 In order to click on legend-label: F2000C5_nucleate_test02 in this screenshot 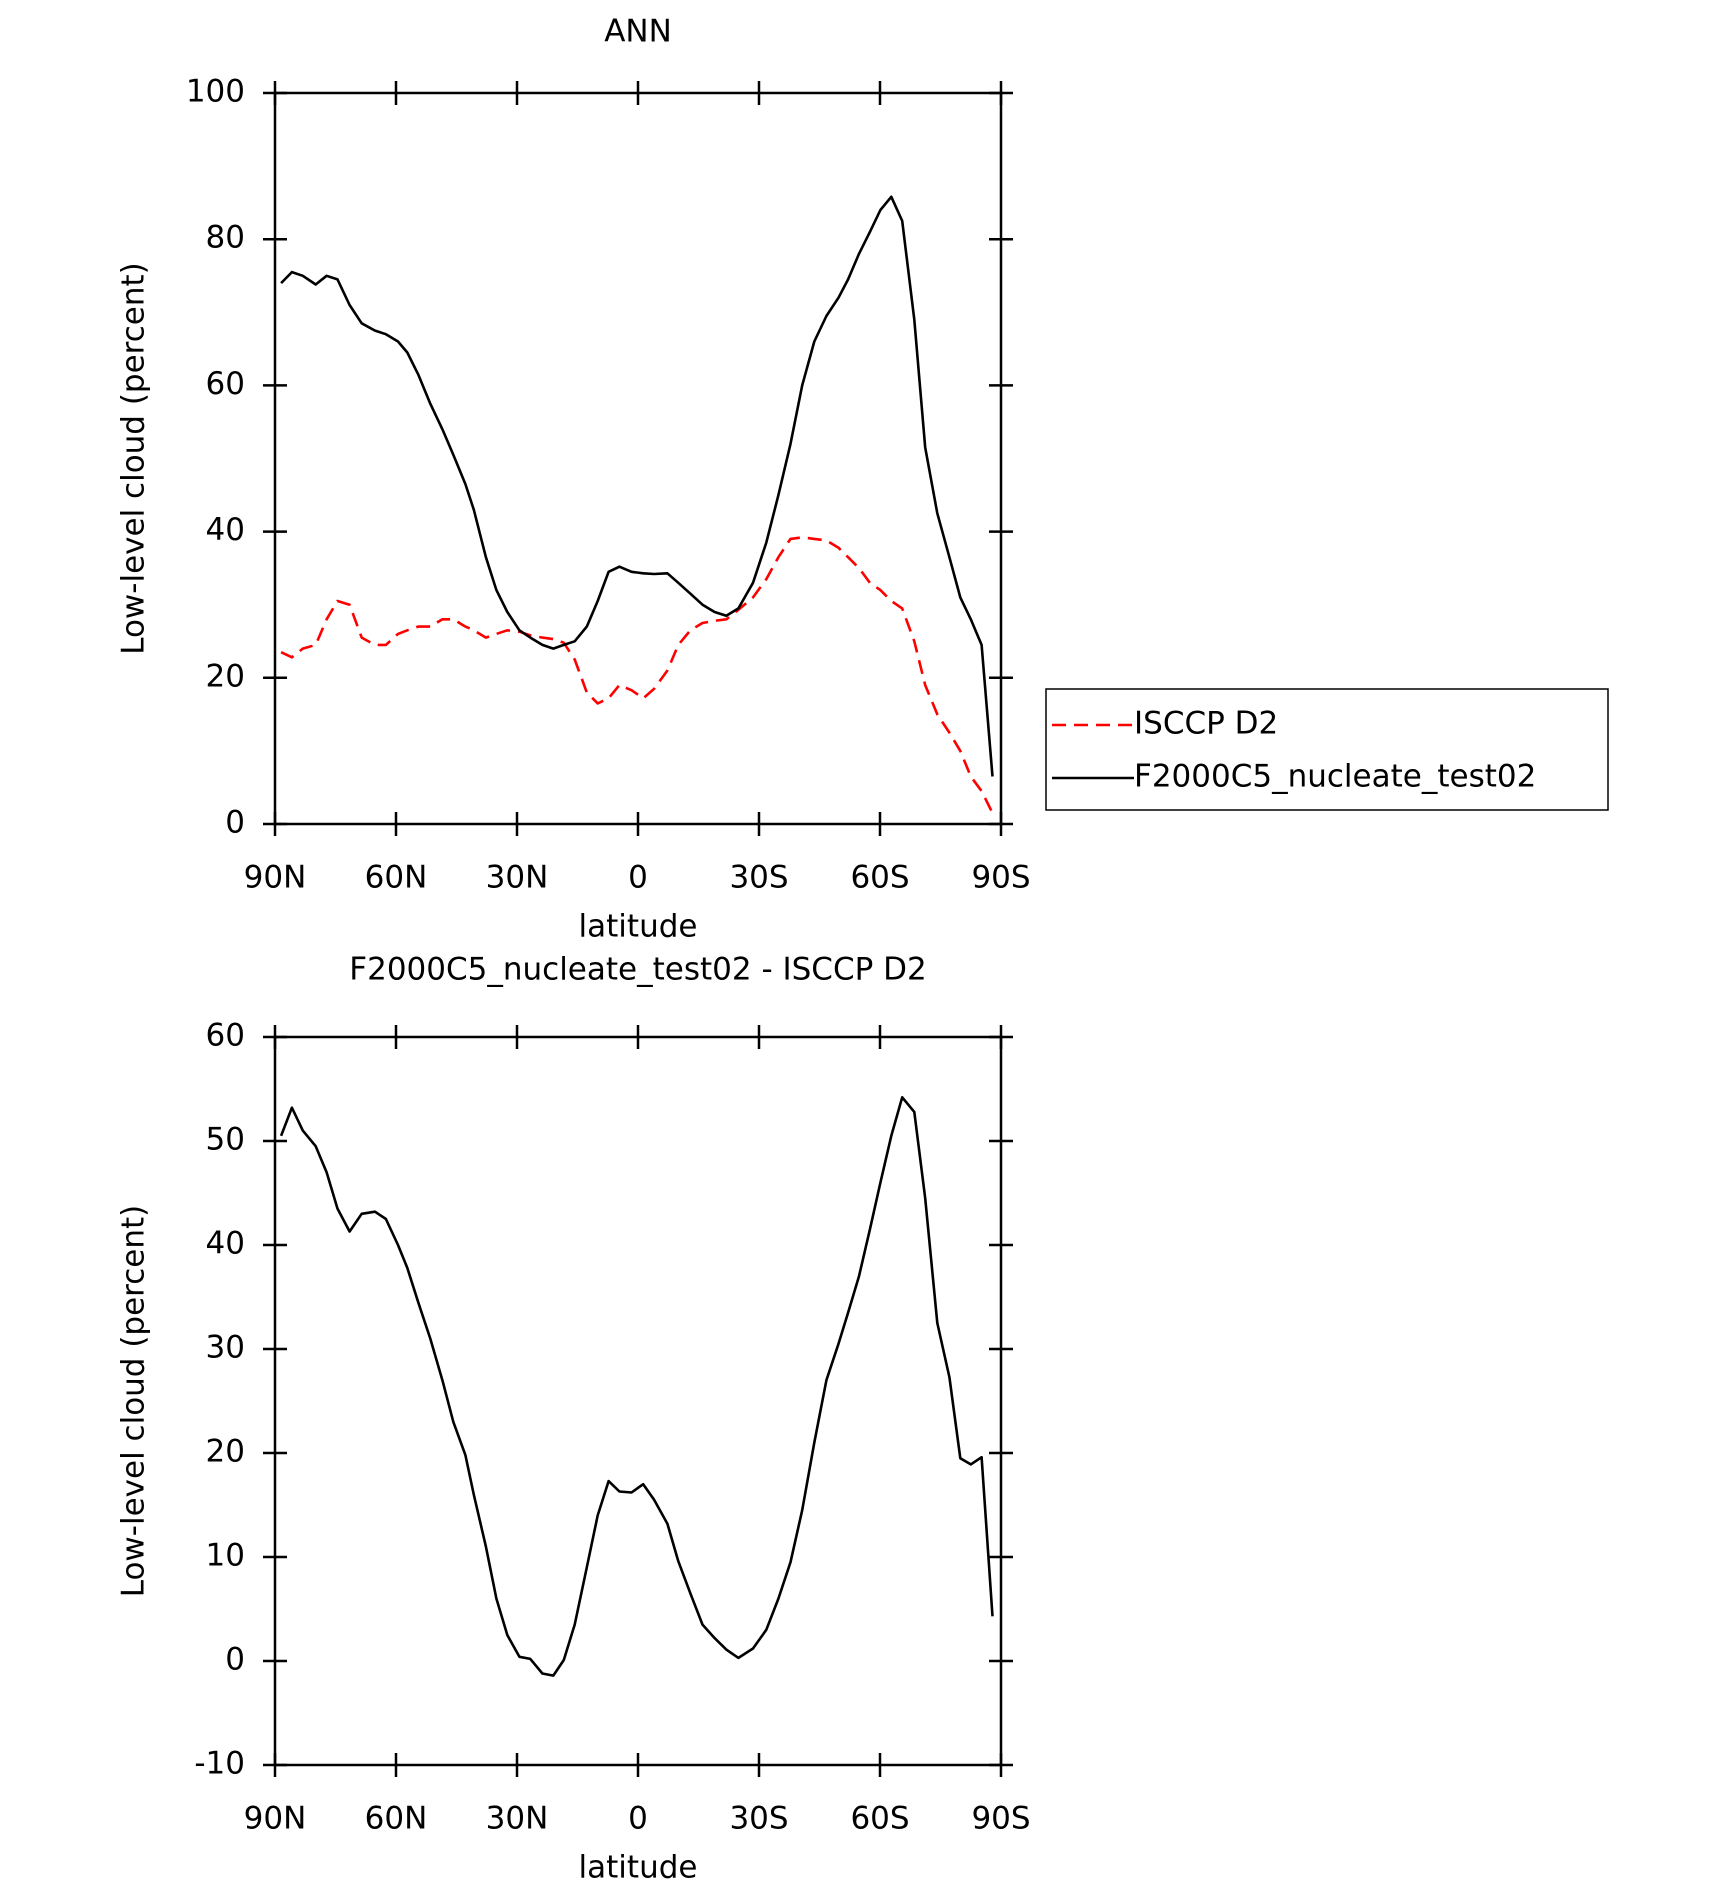, I will do `click(1335, 777)`.